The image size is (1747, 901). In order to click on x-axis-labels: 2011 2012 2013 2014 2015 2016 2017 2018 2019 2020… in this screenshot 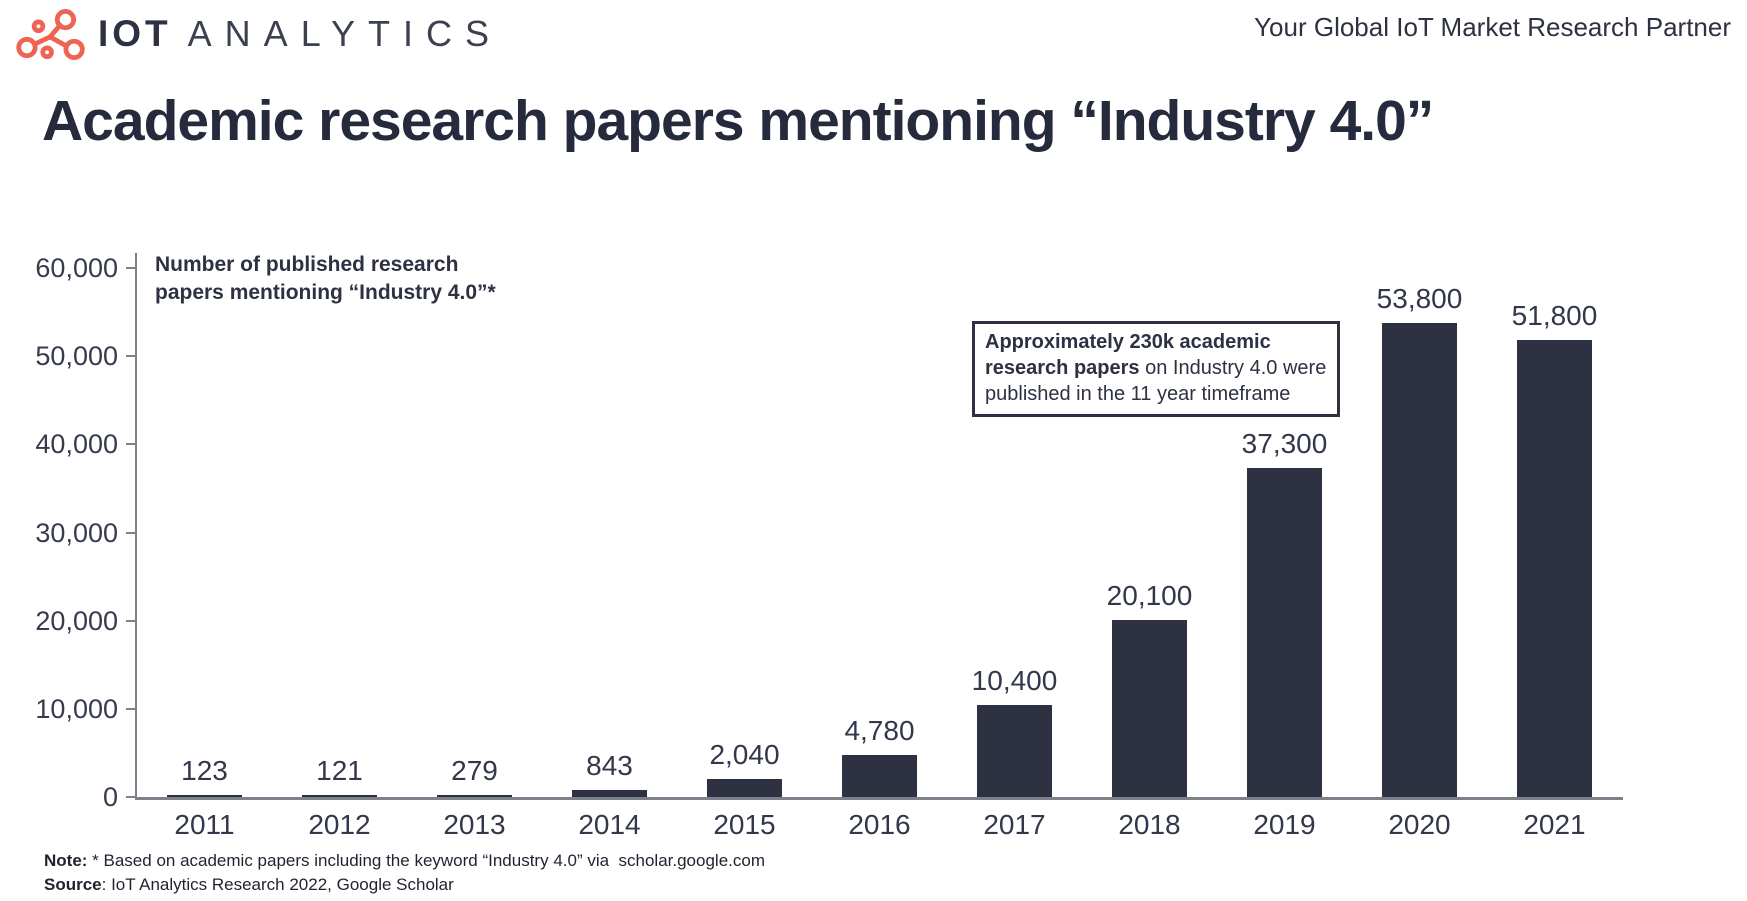, I will do `click(879, 825)`.